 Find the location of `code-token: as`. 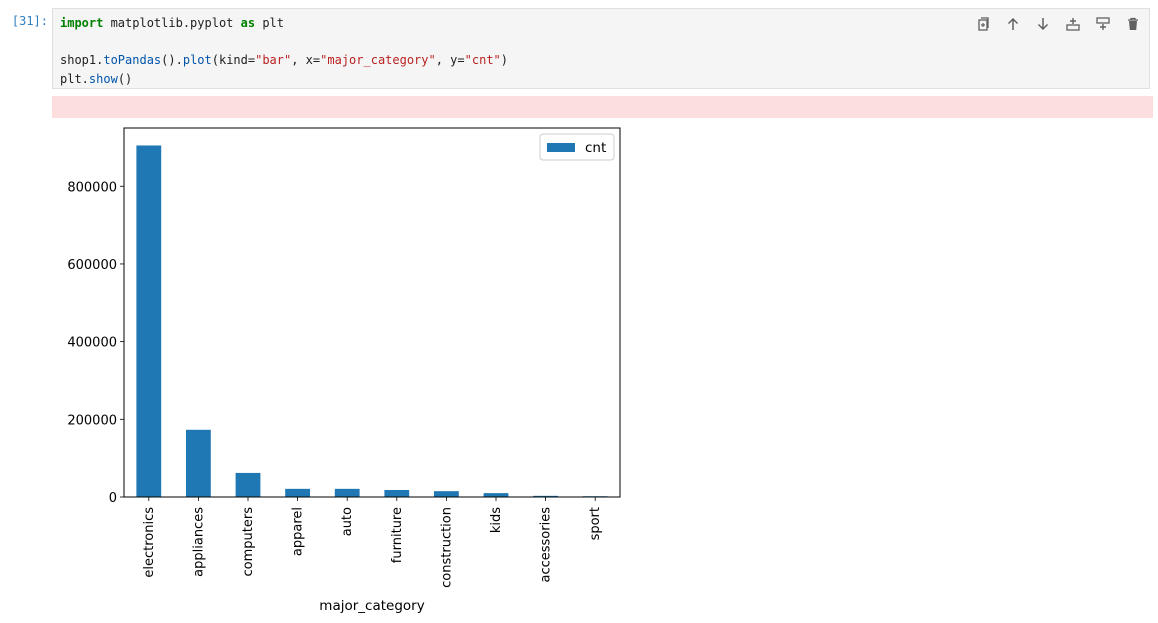

code-token: as is located at coordinates (248, 23).